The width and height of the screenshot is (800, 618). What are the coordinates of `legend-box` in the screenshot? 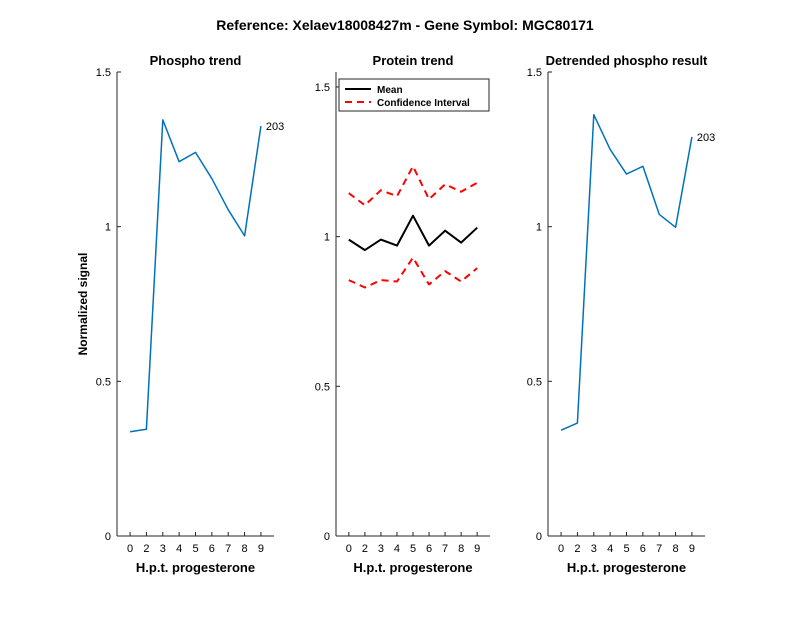 It's located at (414, 95).